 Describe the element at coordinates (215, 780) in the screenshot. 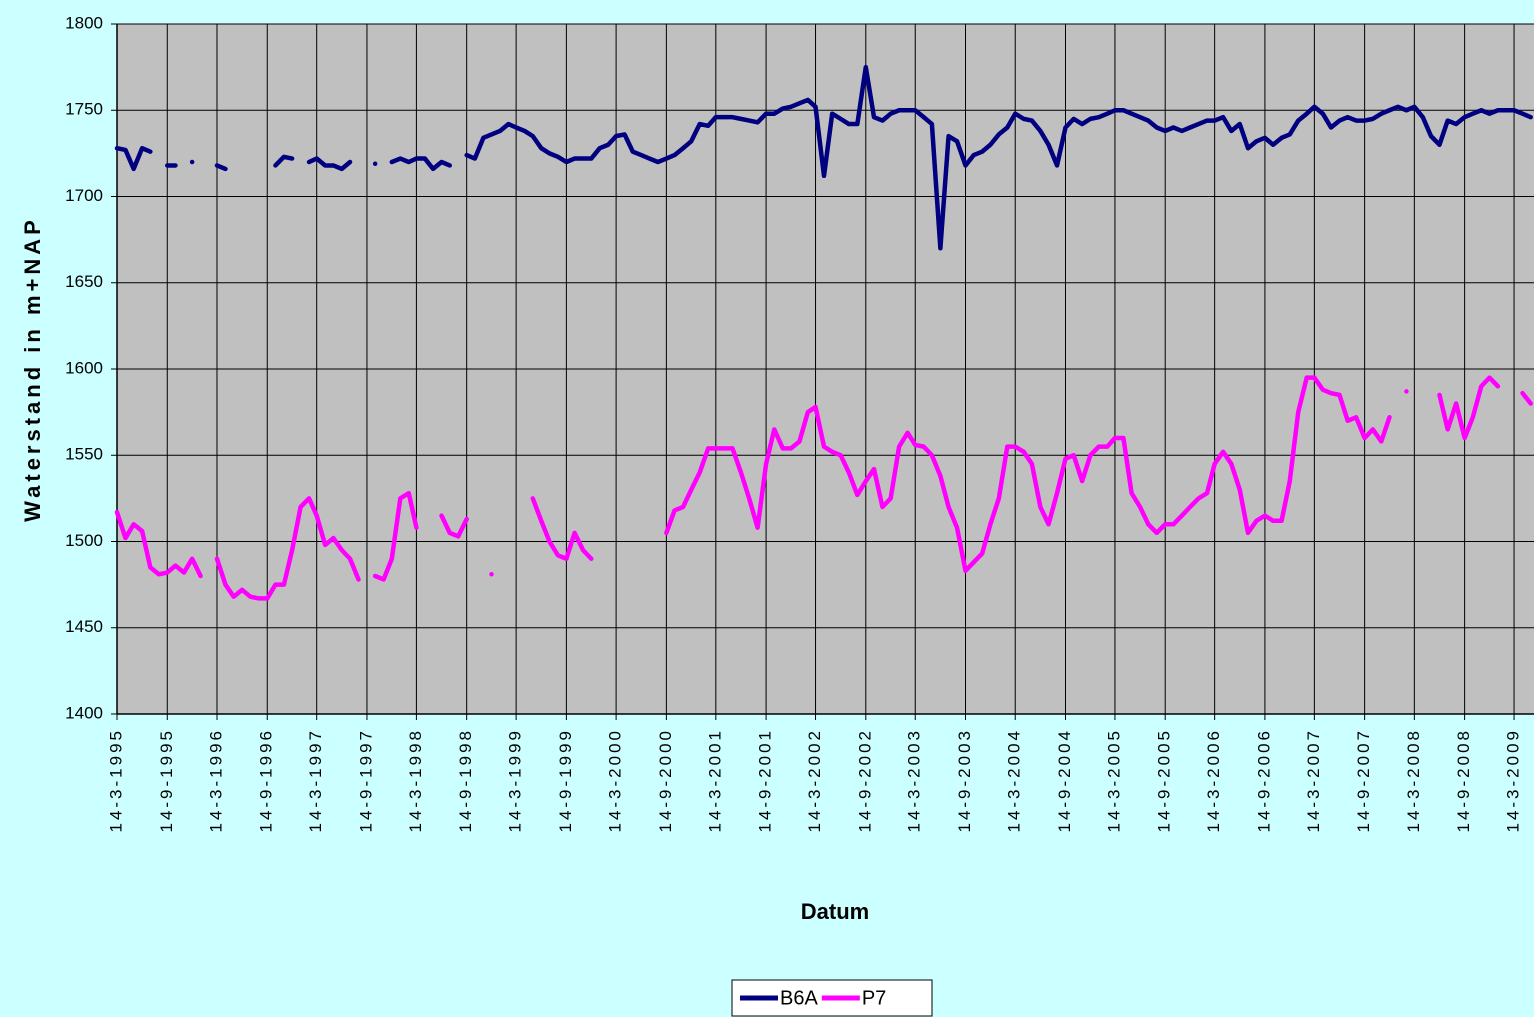

I see `x-tick-label: 14-3-1996` at that location.